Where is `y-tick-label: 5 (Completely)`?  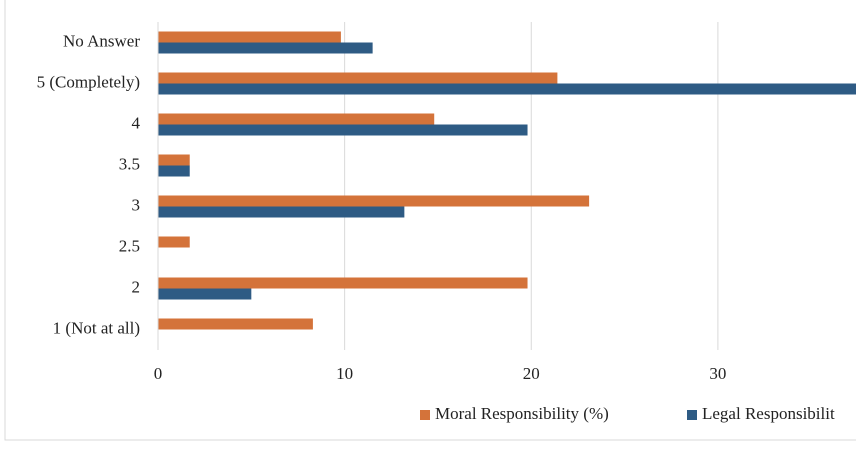
y-tick-label: 5 (Completely) is located at coordinates (88, 81).